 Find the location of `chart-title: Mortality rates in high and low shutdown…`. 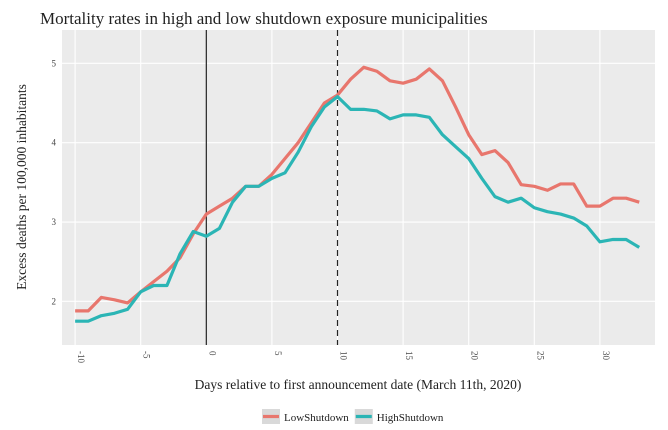

chart-title: Mortality rates in high and low shutdown… is located at coordinates (264, 18).